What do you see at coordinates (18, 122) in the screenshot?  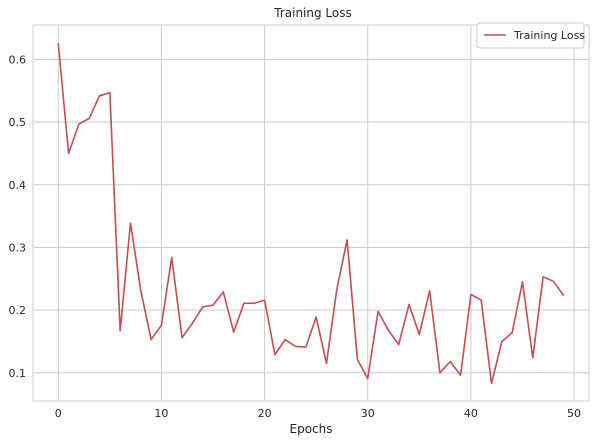 I see `y-tick-label: 0.5` at bounding box center [18, 122].